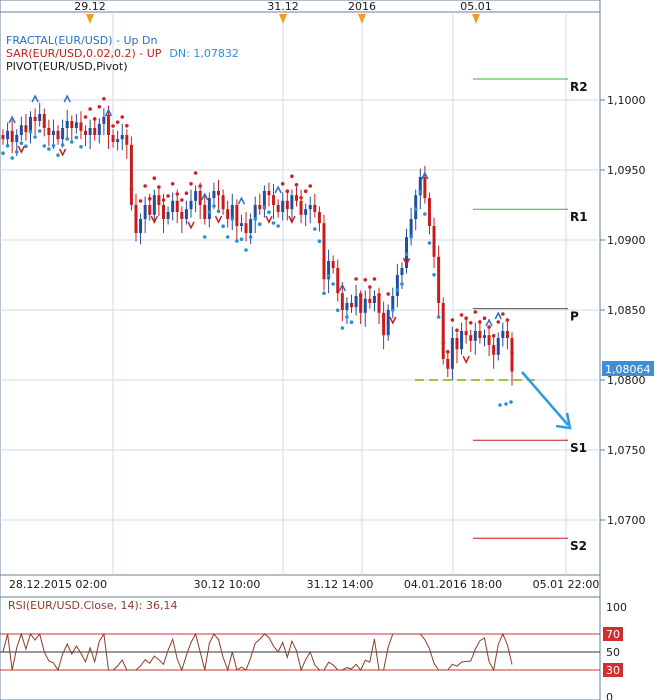  What do you see at coordinates (628, 369) in the screenshot?
I see `current-price-label: 1,08064` at bounding box center [628, 369].